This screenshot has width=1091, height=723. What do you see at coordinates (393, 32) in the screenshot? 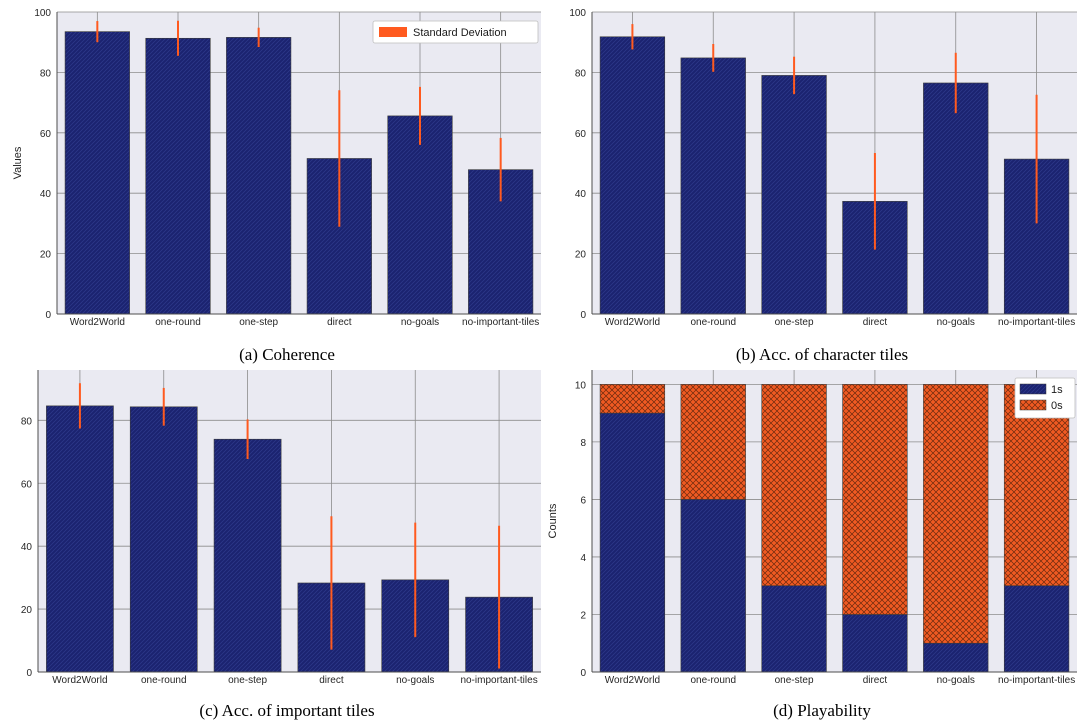
I see `legend-swatch-standard-deviation` at bounding box center [393, 32].